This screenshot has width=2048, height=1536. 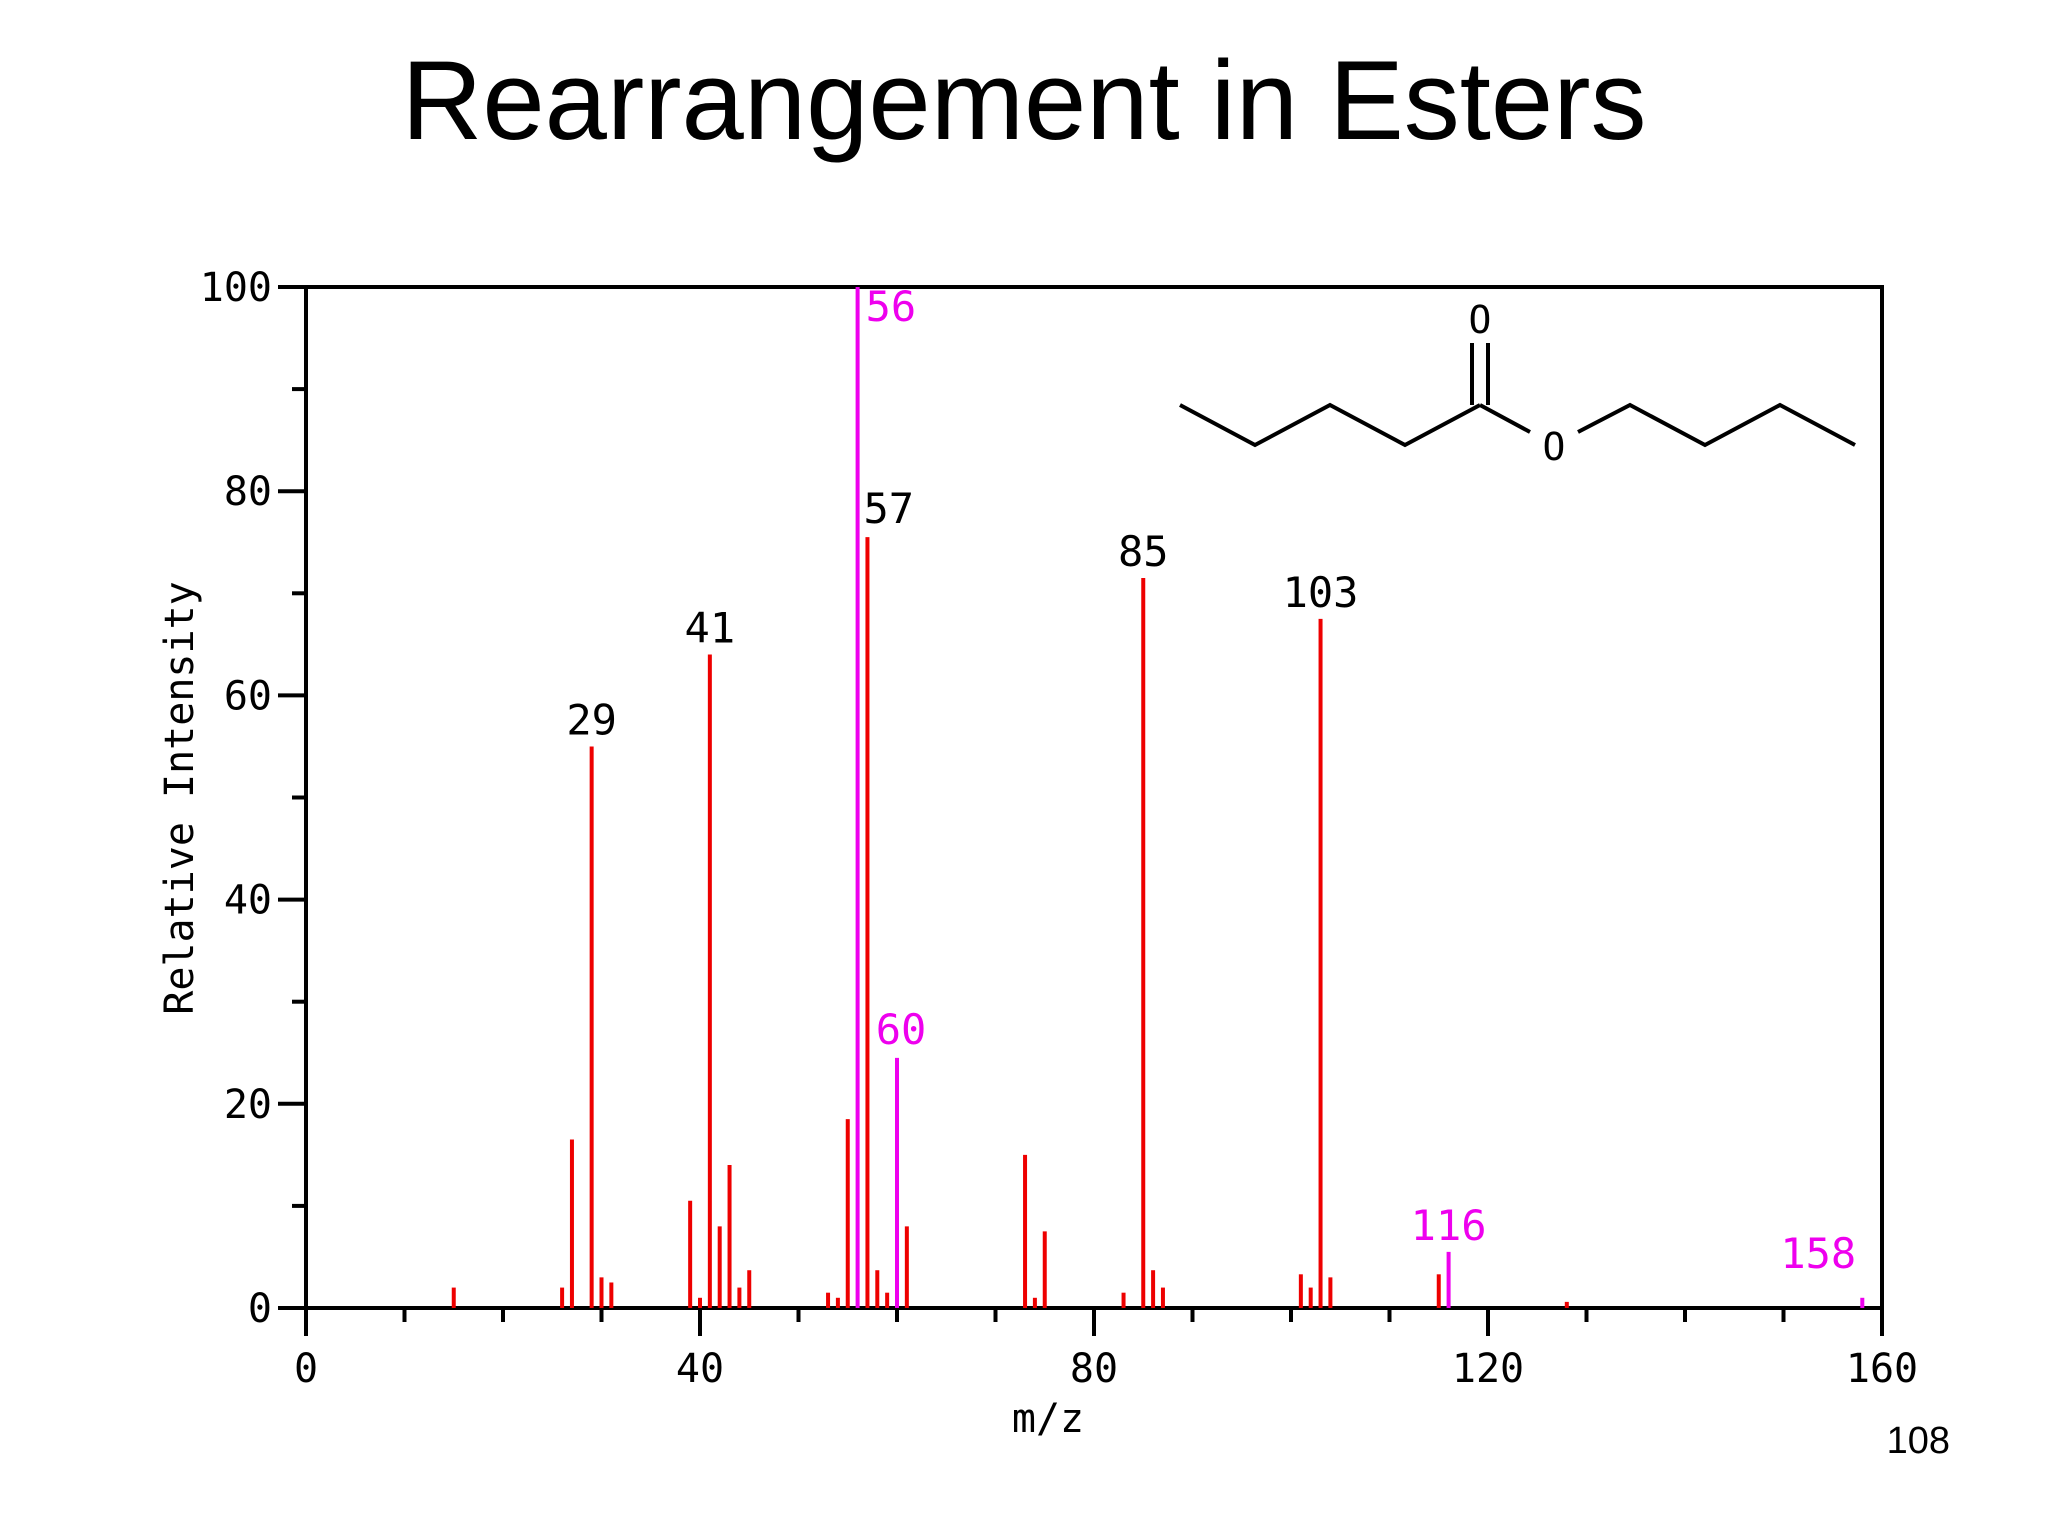 What do you see at coordinates (1554, 447) in the screenshot?
I see `ester-oxygen-label: O` at bounding box center [1554, 447].